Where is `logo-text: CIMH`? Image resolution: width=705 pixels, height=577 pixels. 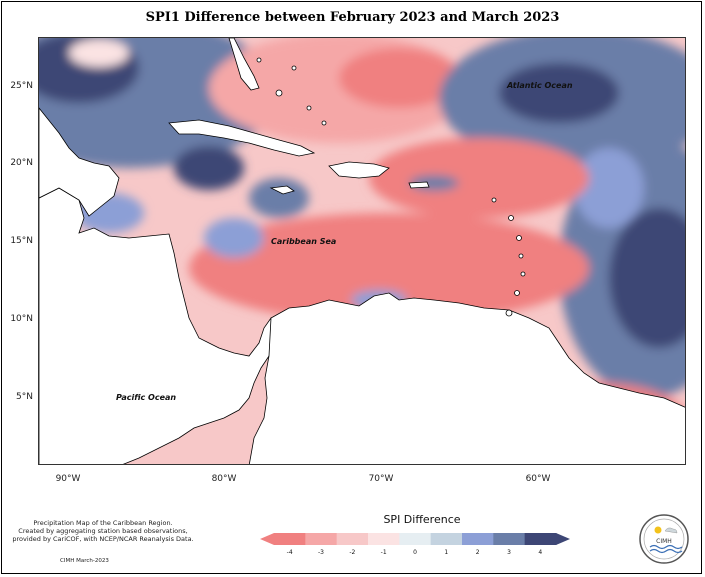
logo-text: CIMH is located at coordinates (664, 541).